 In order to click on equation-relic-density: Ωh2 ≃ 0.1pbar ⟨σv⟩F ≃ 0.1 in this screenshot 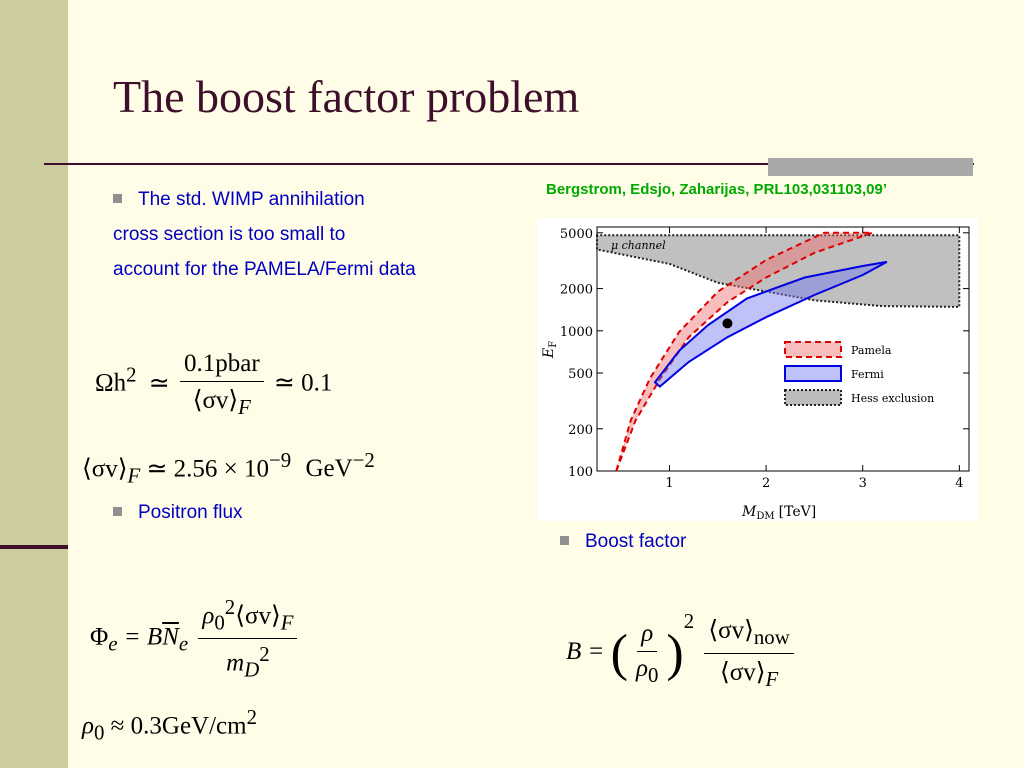, I will do `click(214, 385)`.